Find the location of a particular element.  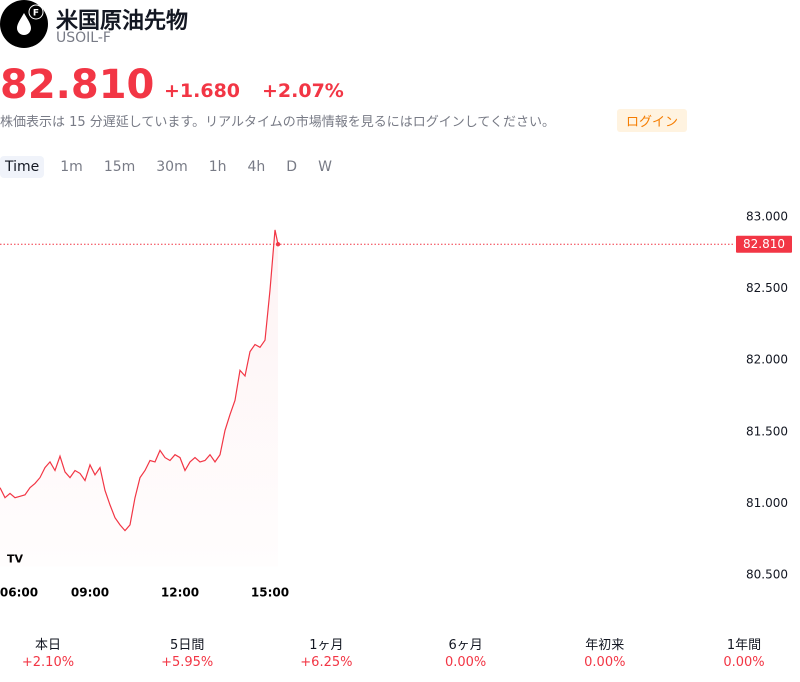

x-tick-label: 06:00 is located at coordinates (19, 593).